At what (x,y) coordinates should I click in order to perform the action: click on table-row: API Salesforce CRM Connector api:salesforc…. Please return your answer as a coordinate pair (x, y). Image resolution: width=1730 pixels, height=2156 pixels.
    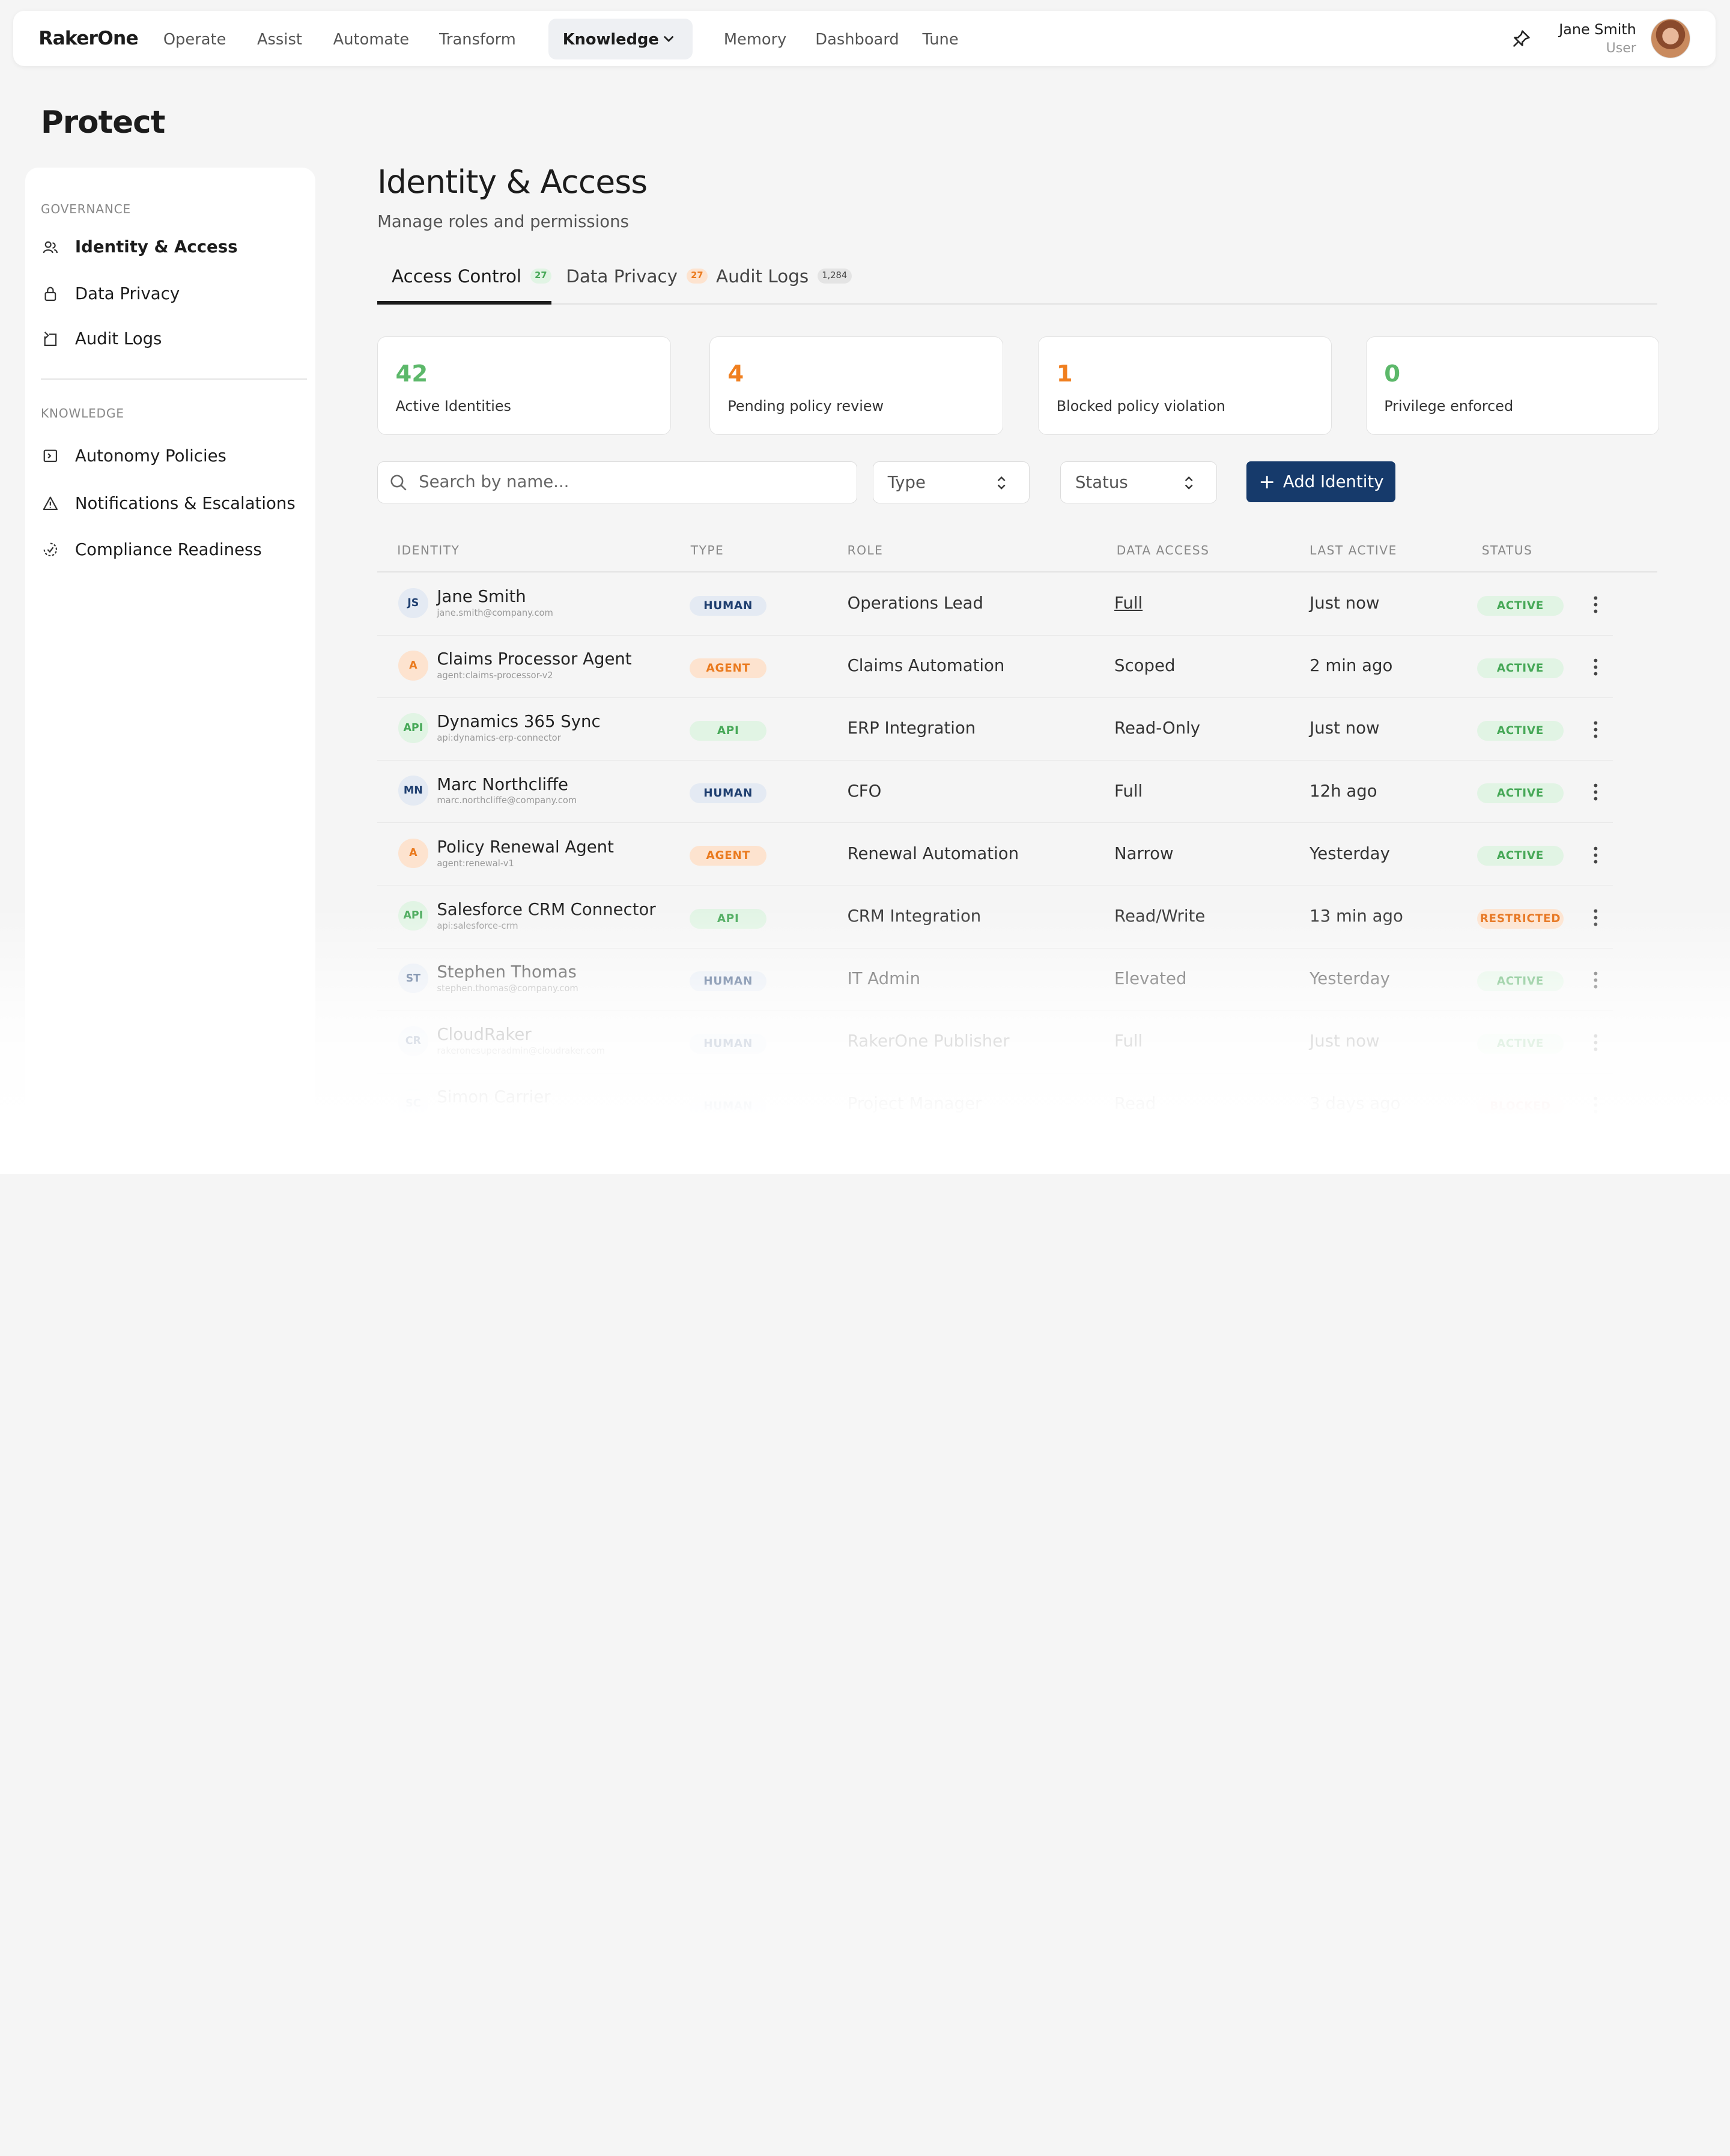
    Looking at the image, I should click on (995, 917).